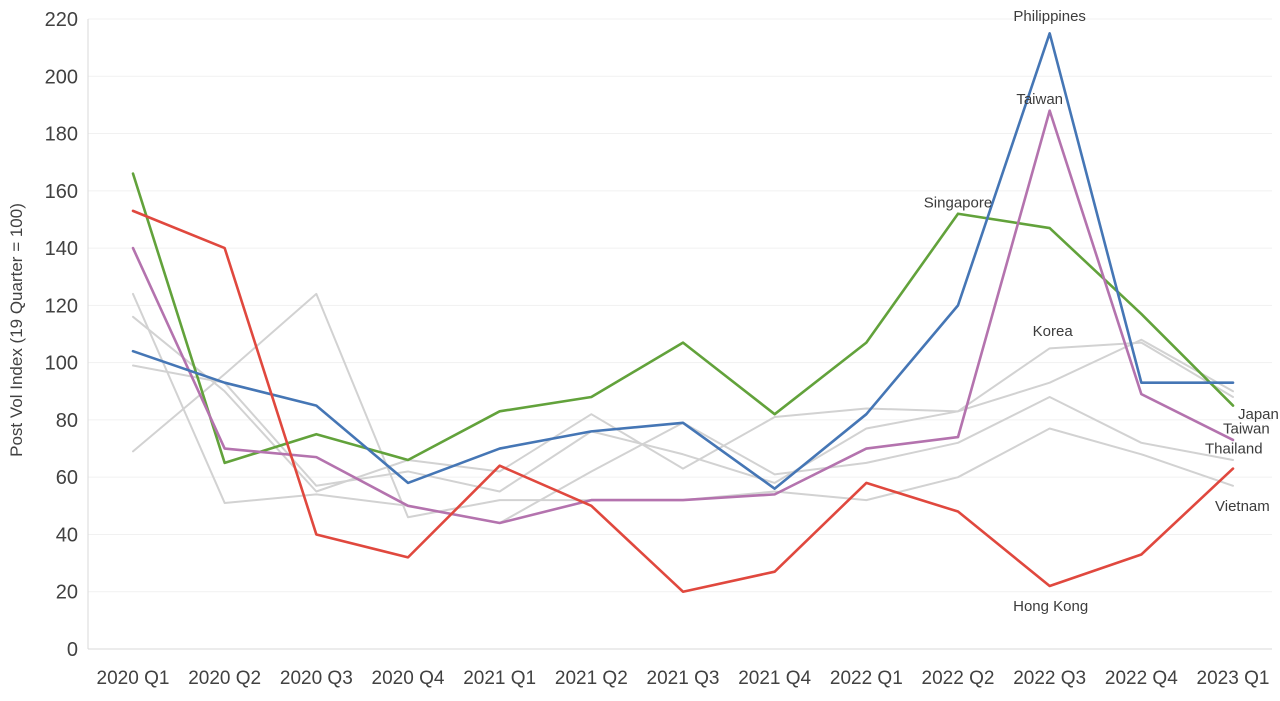 The height and width of the screenshot is (701, 1280). I want to click on y-tick-label-60: 60, so click(67, 478).